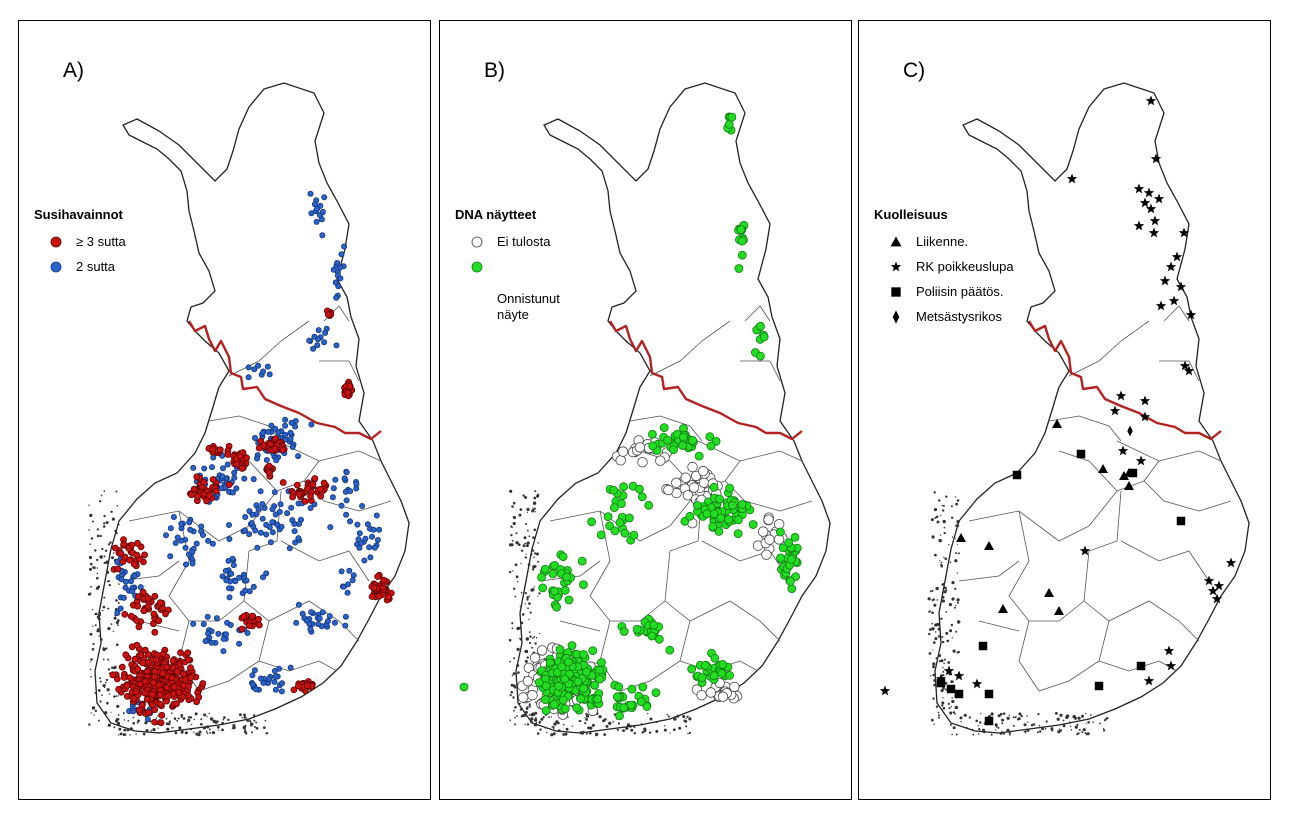 This screenshot has height=825, width=1290. I want to click on legend-item: ≥ 3 sutta, so click(80, 242).